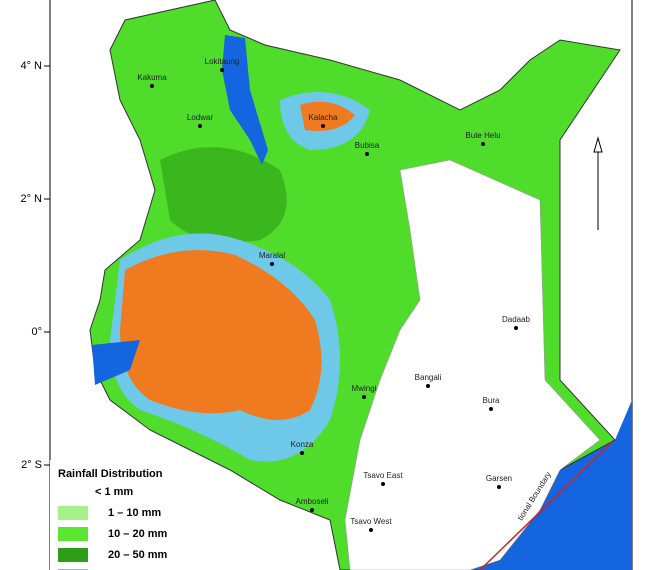 The image size is (650, 570). What do you see at coordinates (152, 77) in the screenshot?
I see `place-label: Kakuma` at bounding box center [152, 77].